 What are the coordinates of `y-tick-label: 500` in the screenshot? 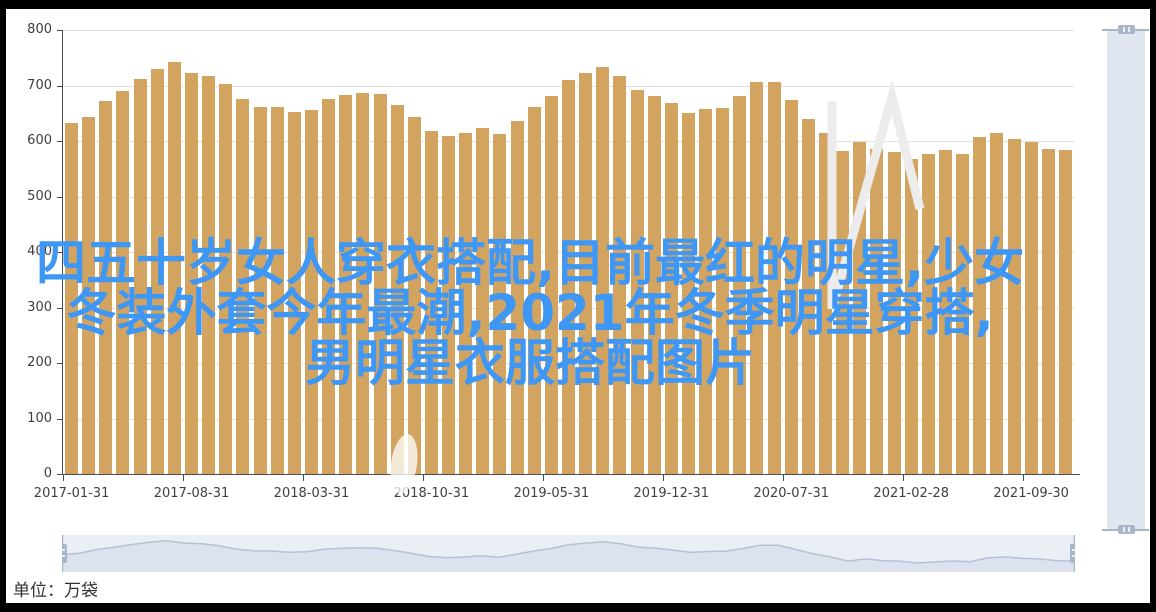 It's located at (39, 196).